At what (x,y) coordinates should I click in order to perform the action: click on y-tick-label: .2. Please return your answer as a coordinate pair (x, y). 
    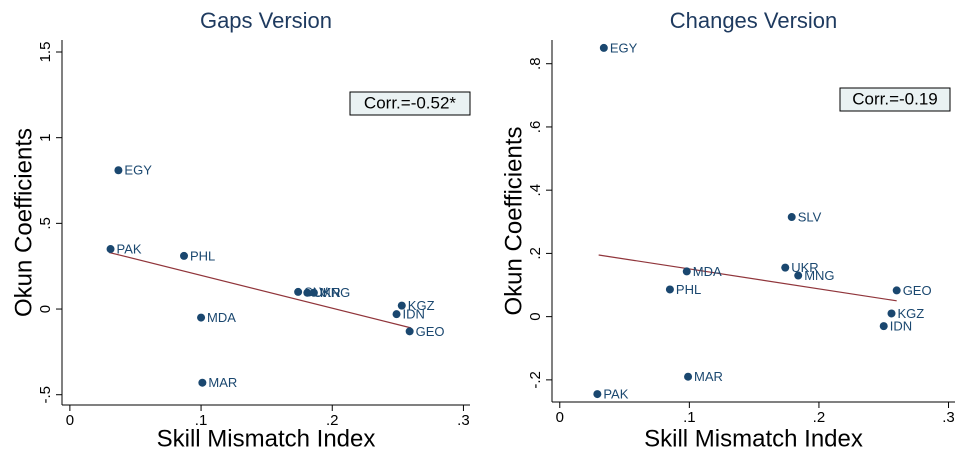
    Looking at the image, I should click on (535, 253).